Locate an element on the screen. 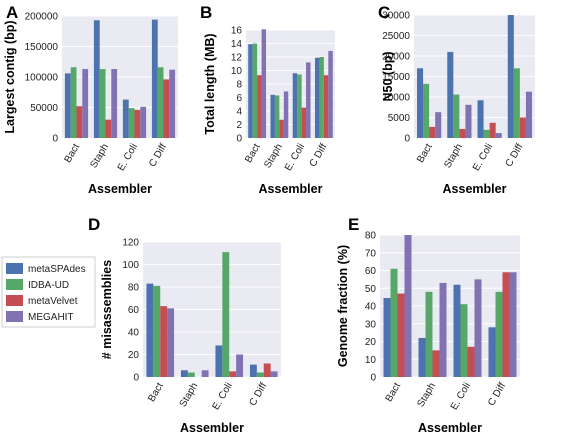 The width and height of the screenshot is (567, 439). y-tick-label: 80 is located at coordinates (134, 288).